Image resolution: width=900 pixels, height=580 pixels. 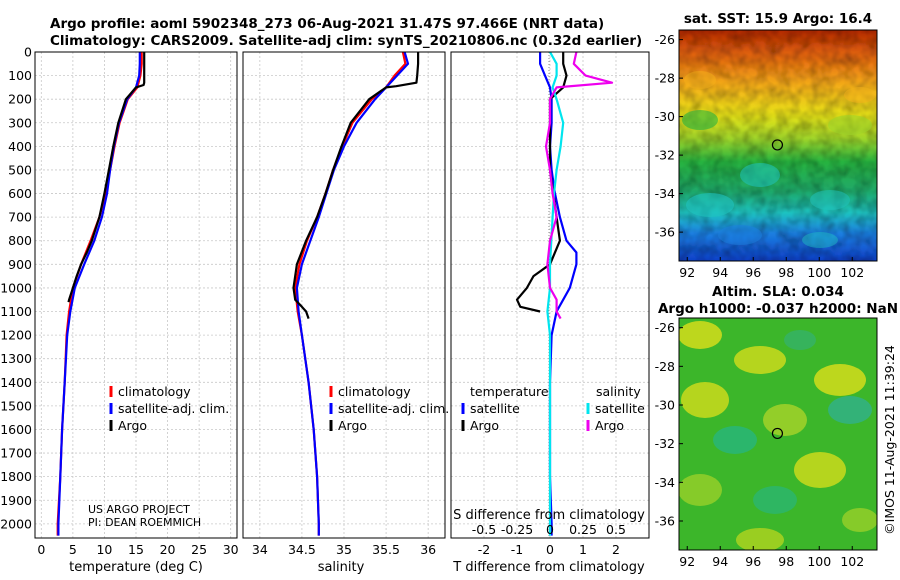 What do you see at coordinates (73, 549) in the screenshot?
I see `xtick-label: 5` at bounding box center [73, 549].